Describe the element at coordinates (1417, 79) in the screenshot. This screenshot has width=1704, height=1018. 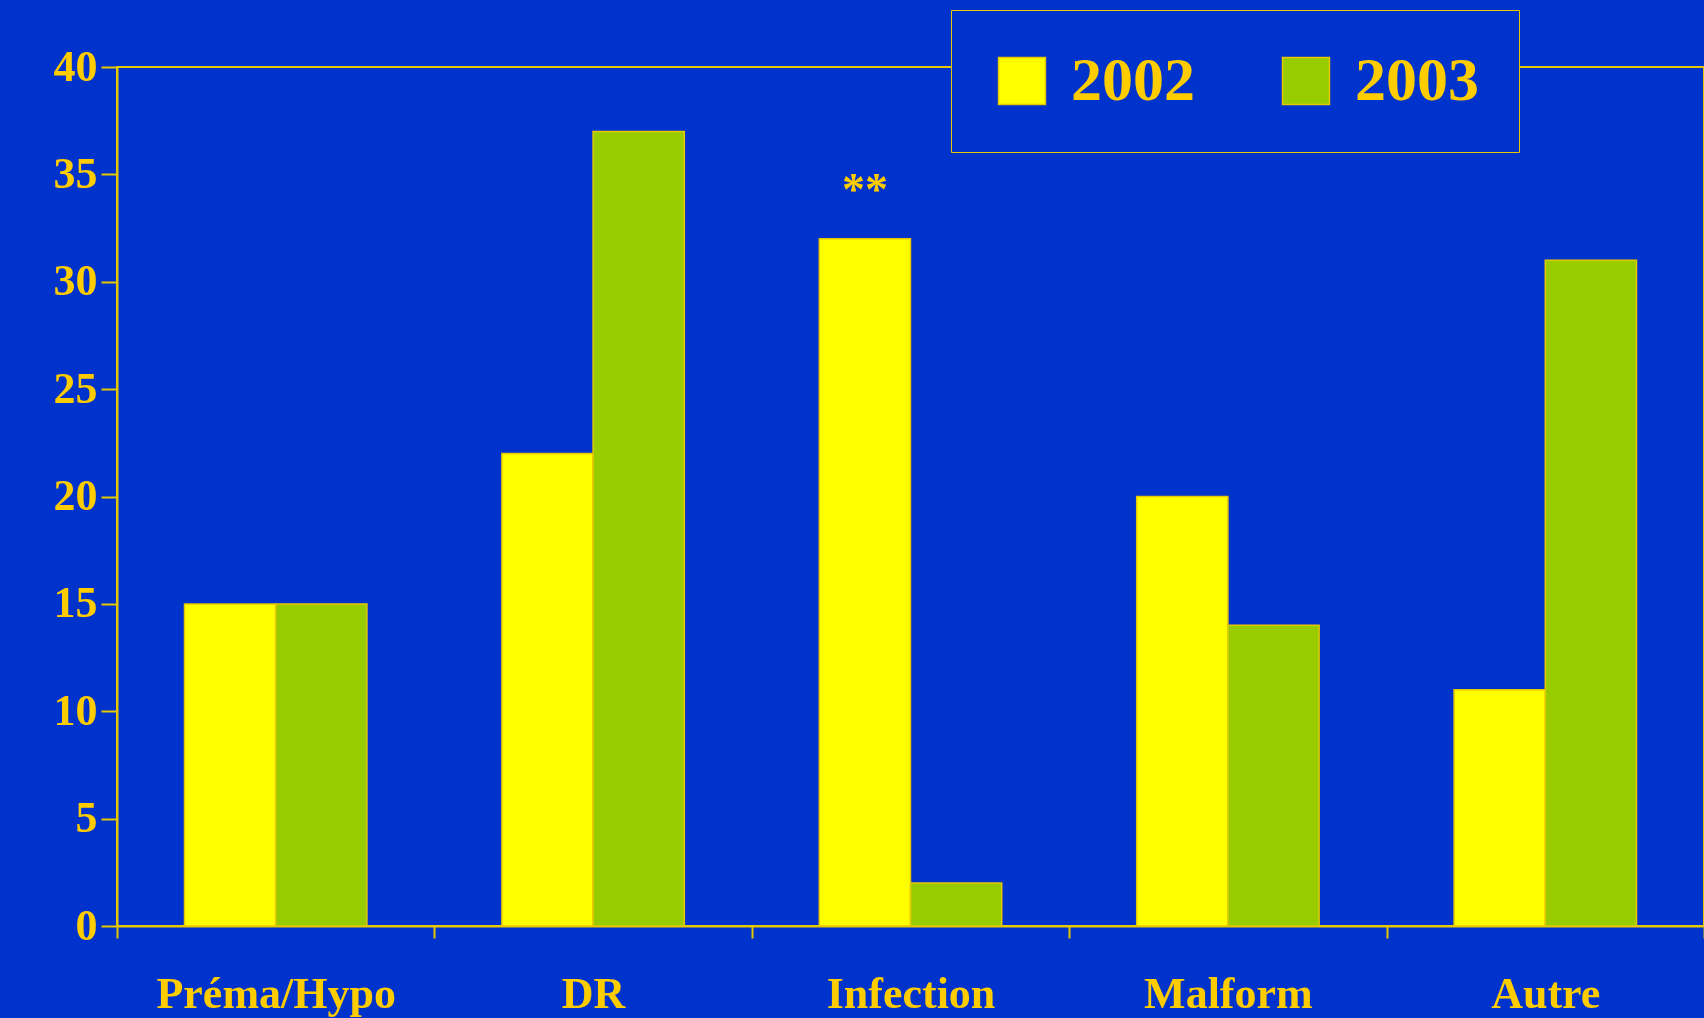
I see `legend-label: 2003` at that location.